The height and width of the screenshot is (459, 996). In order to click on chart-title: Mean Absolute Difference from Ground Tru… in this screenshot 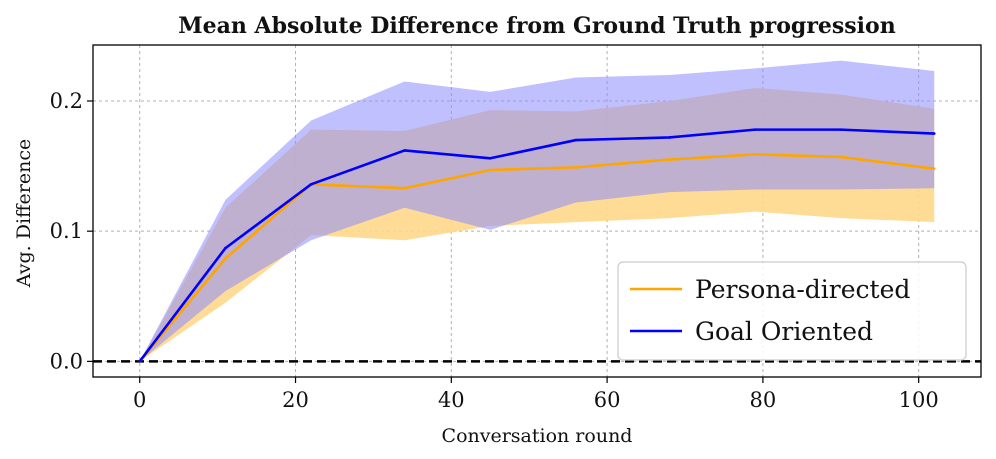, I will do `click(536, 26)`.